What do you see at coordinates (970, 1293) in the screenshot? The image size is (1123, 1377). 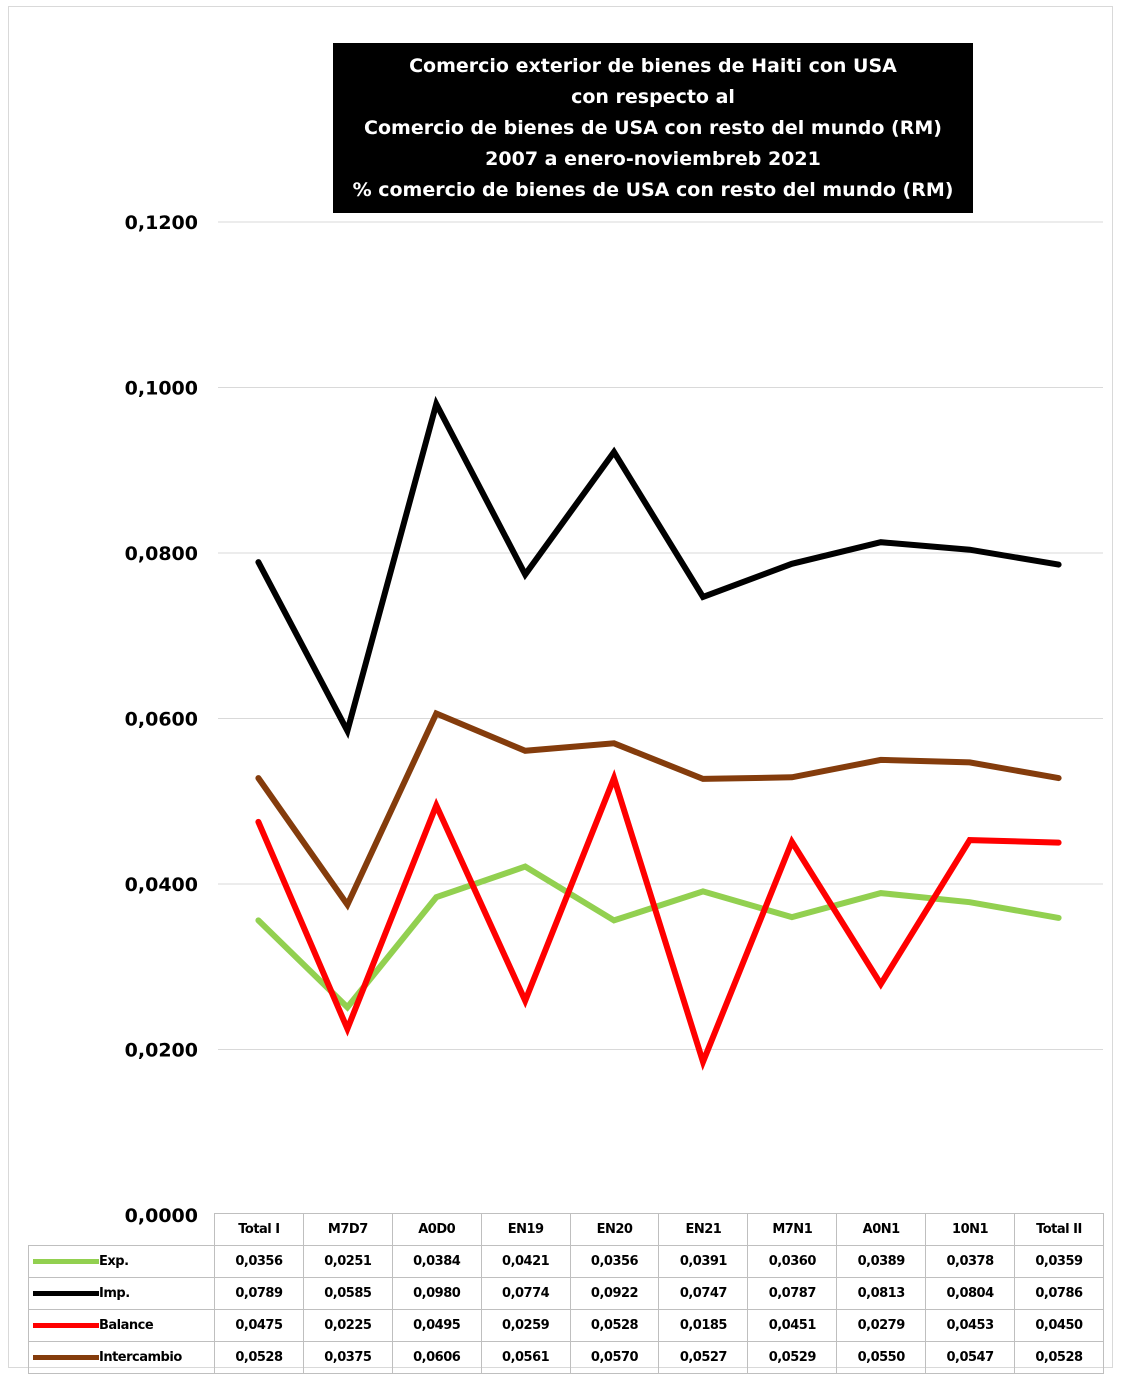 I see `data-label: 0,0804` at bounding box center [970, 1293].